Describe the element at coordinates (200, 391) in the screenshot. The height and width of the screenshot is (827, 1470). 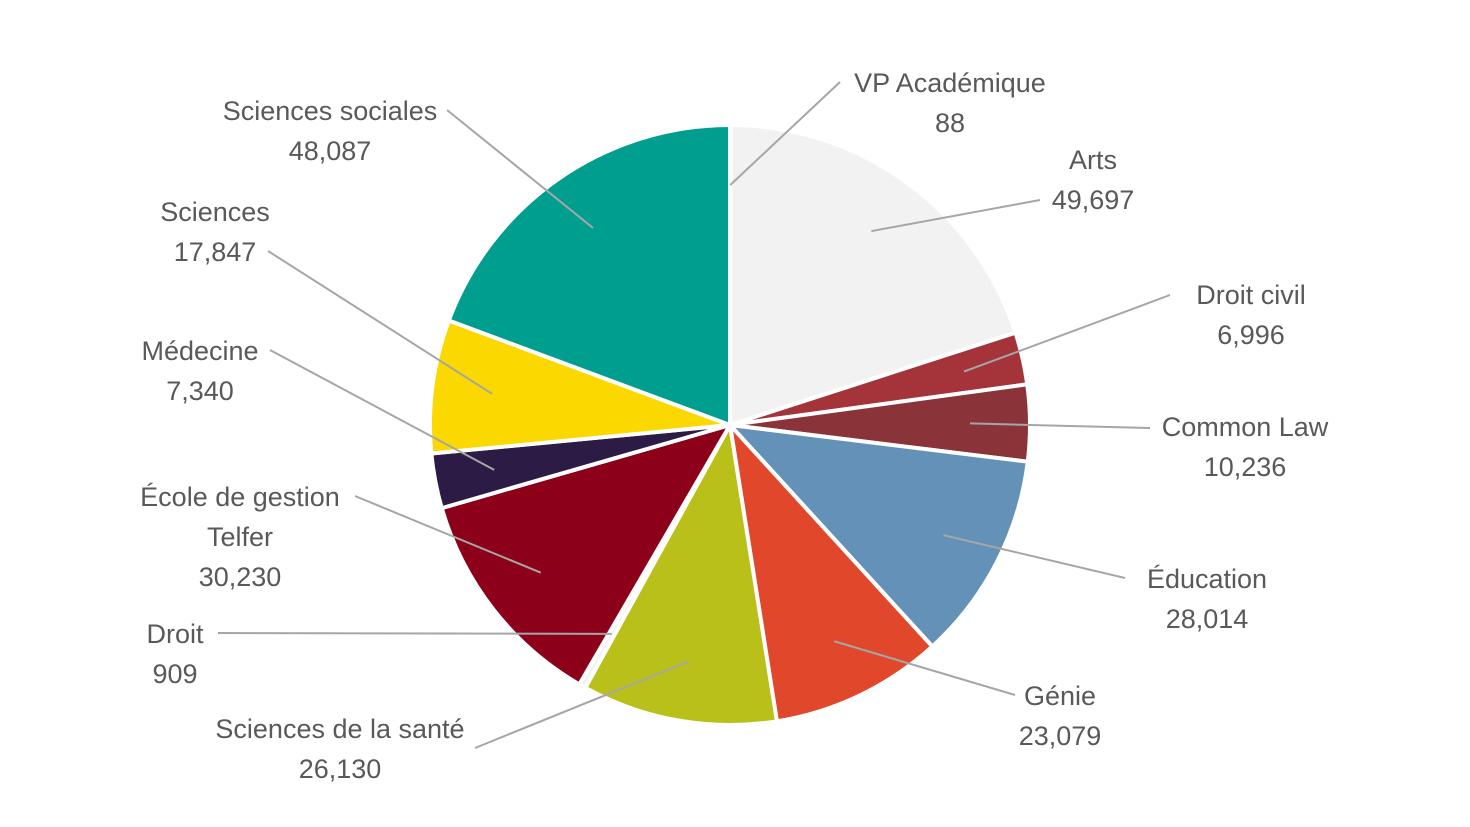
I see `slice-value-label: 7,340` at that location.